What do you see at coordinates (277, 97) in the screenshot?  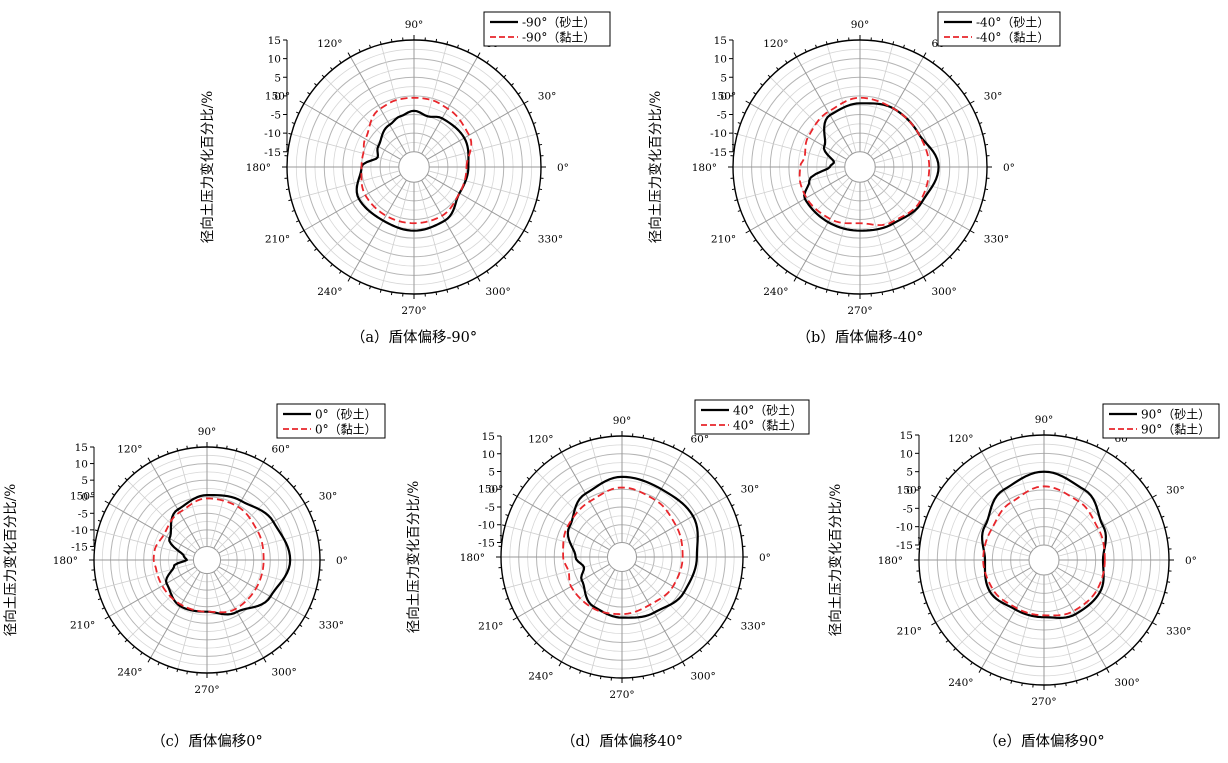 I see `angle-tick-label: 150°` at bounding box center [277, 97].